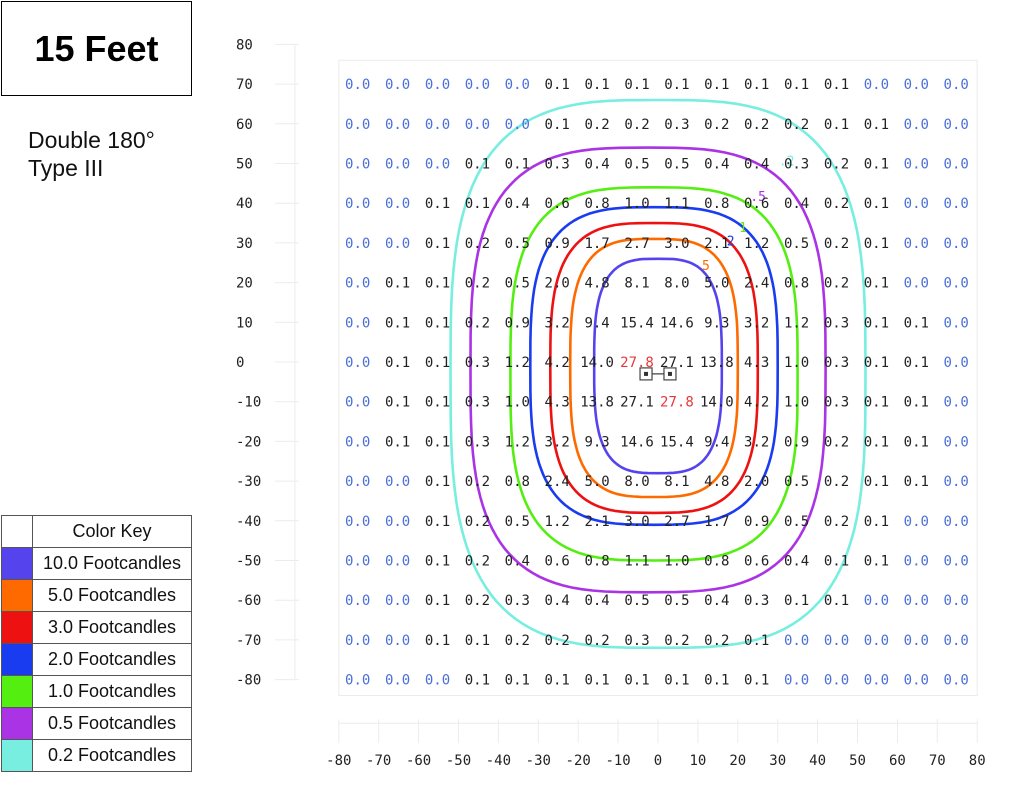 The height and width of the screenshot is (790, 1024). What do you see at coordinates (677, 403) in the screenshot?
I see `value-cell: 27.8` at bounding box center [677, 403].